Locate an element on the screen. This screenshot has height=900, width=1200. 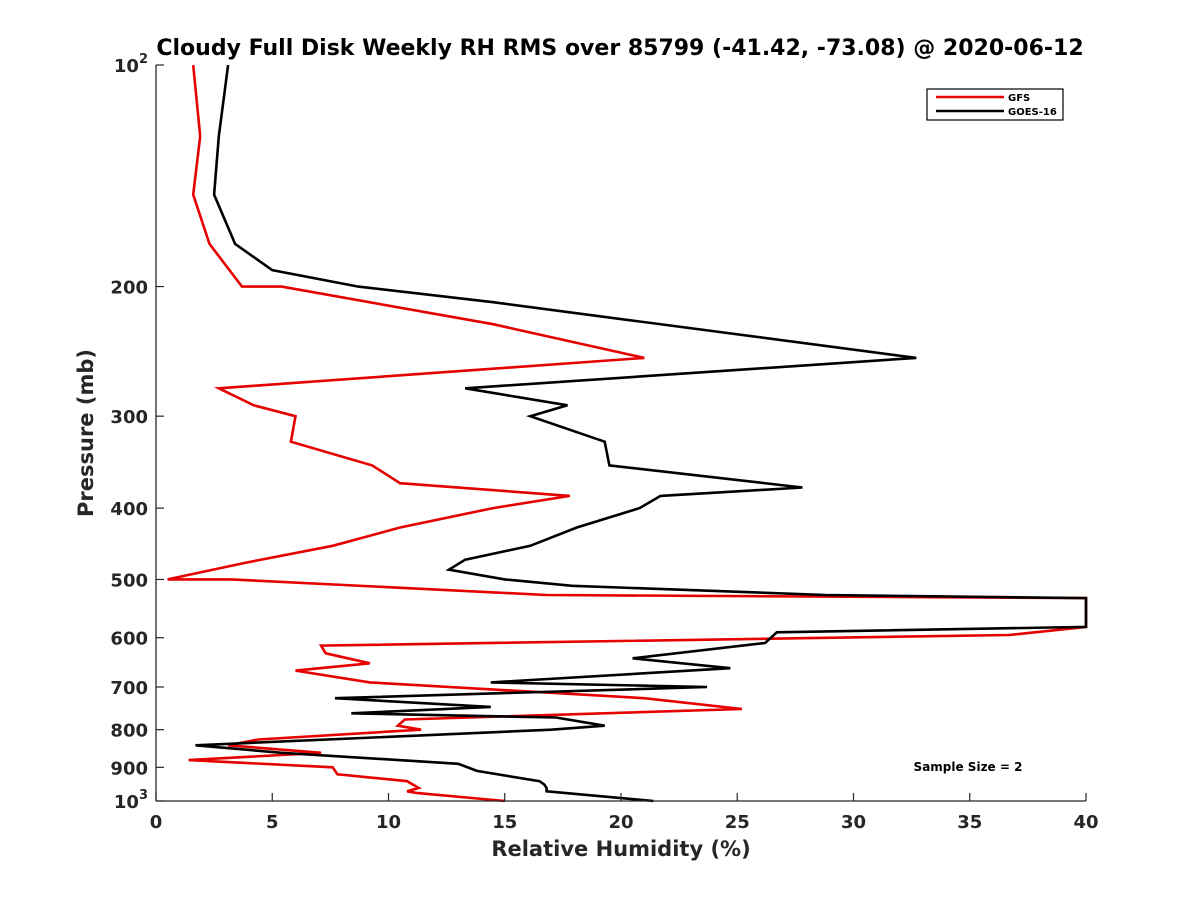
y-tick-label: 600 is located at coordinates (129, 639).